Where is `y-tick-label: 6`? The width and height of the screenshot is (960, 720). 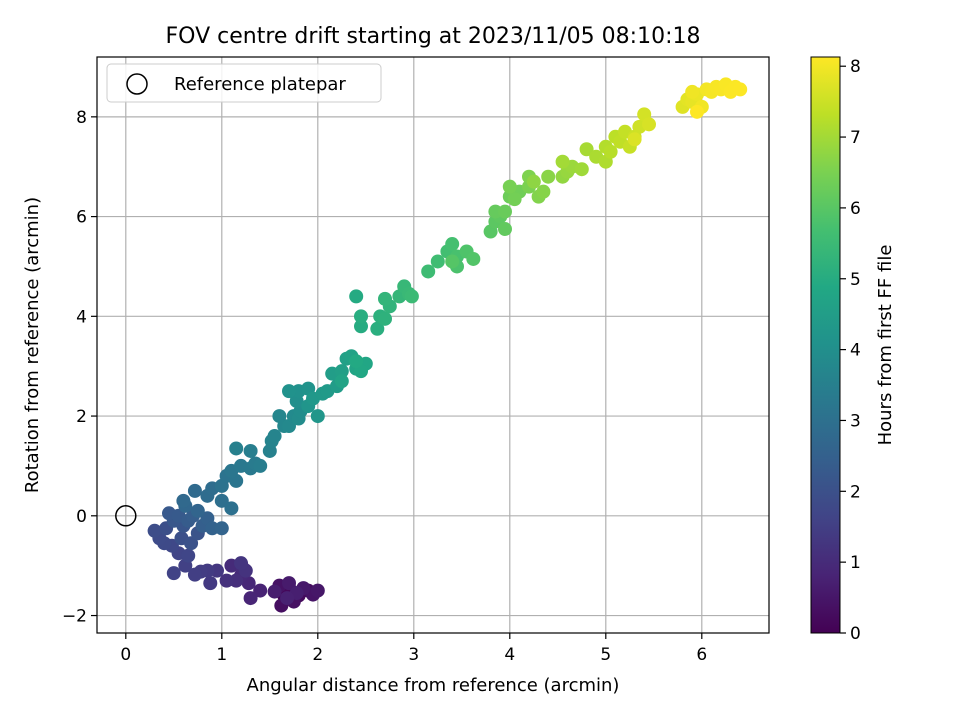
y-tick-label: 6 is located at coordinates (81, 218).